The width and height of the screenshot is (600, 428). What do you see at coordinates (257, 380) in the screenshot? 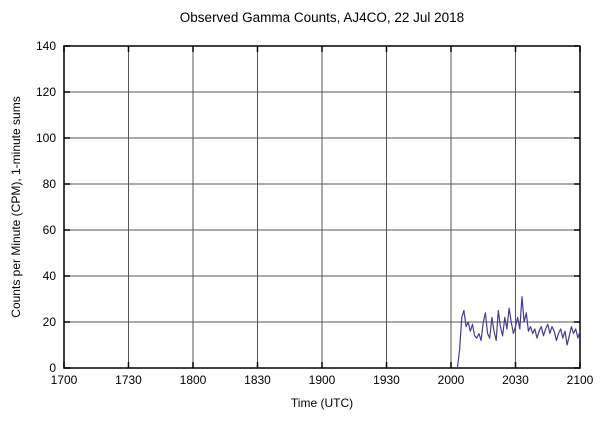
I see `x-tick-label: 1830` at bounding box center [257, 380].